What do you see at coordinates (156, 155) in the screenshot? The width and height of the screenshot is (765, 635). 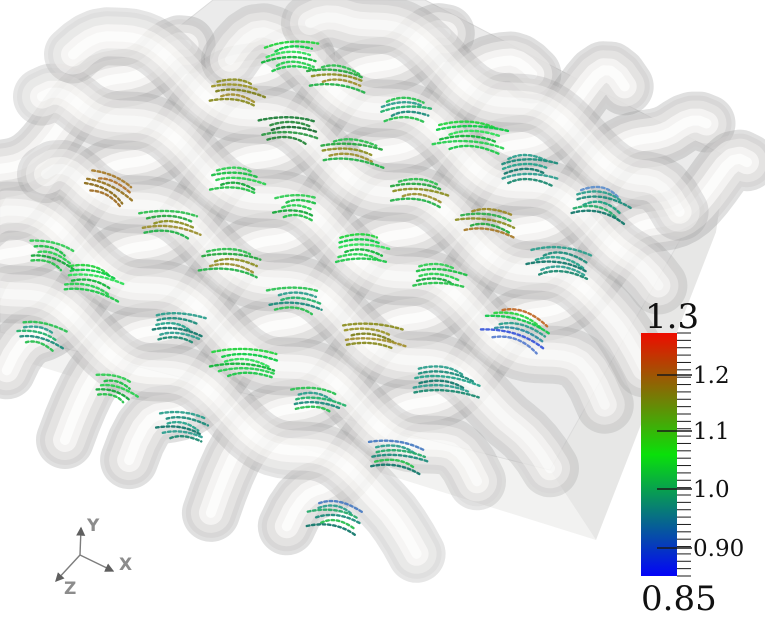 I see `yarn-tube-layer` at bounding box center [156, 155].